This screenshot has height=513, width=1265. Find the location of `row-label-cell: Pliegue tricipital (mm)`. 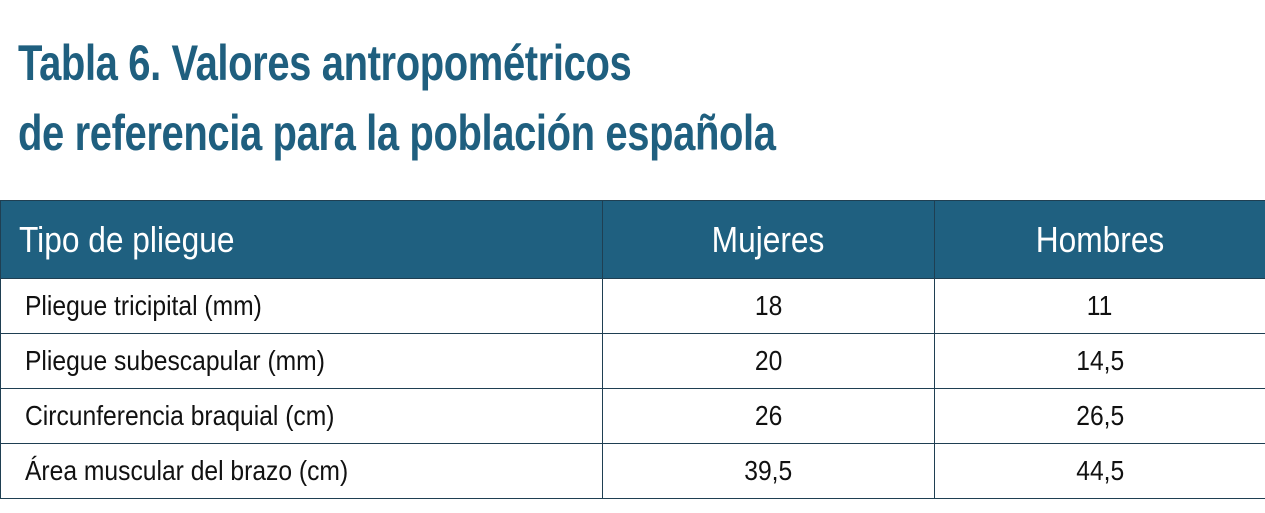

row-label-cell: Pliegue tricipital (mm) is located at coordinates (301, 306).